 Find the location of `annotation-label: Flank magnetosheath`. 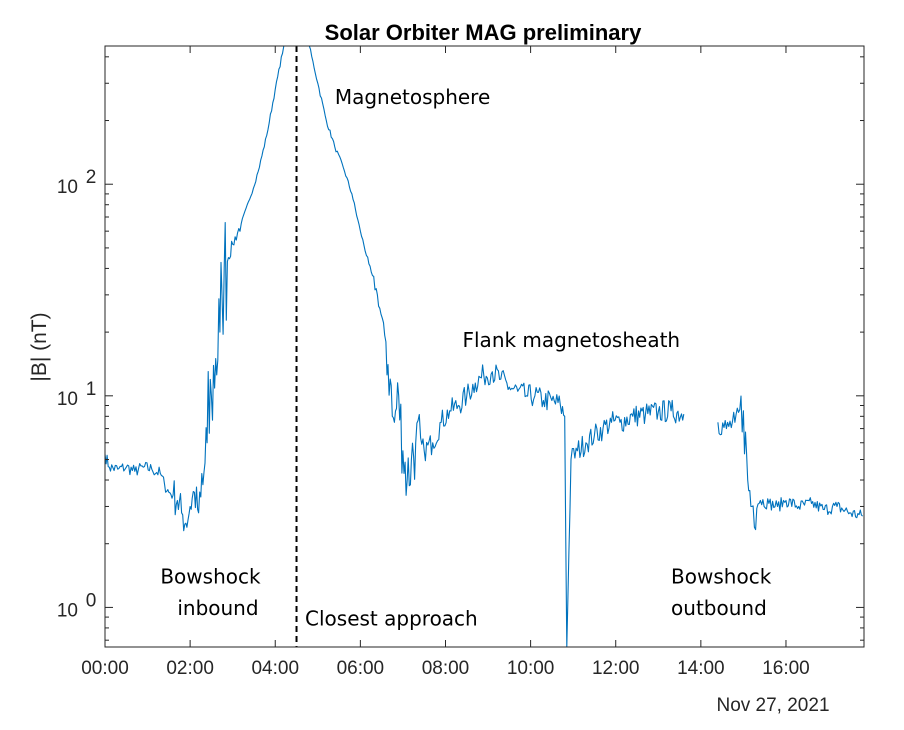

annotation-label: Flank magnetosheath is located at coordinates (572, 340).